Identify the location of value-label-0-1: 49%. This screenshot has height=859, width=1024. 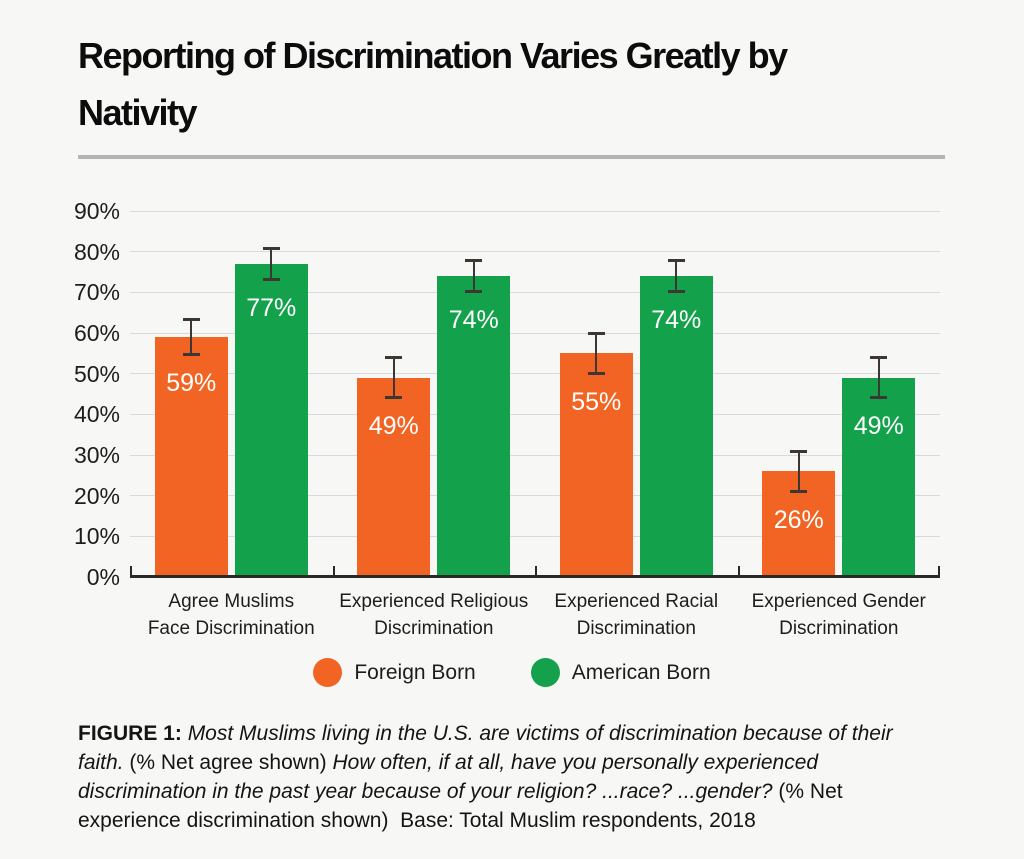
(393, 426).